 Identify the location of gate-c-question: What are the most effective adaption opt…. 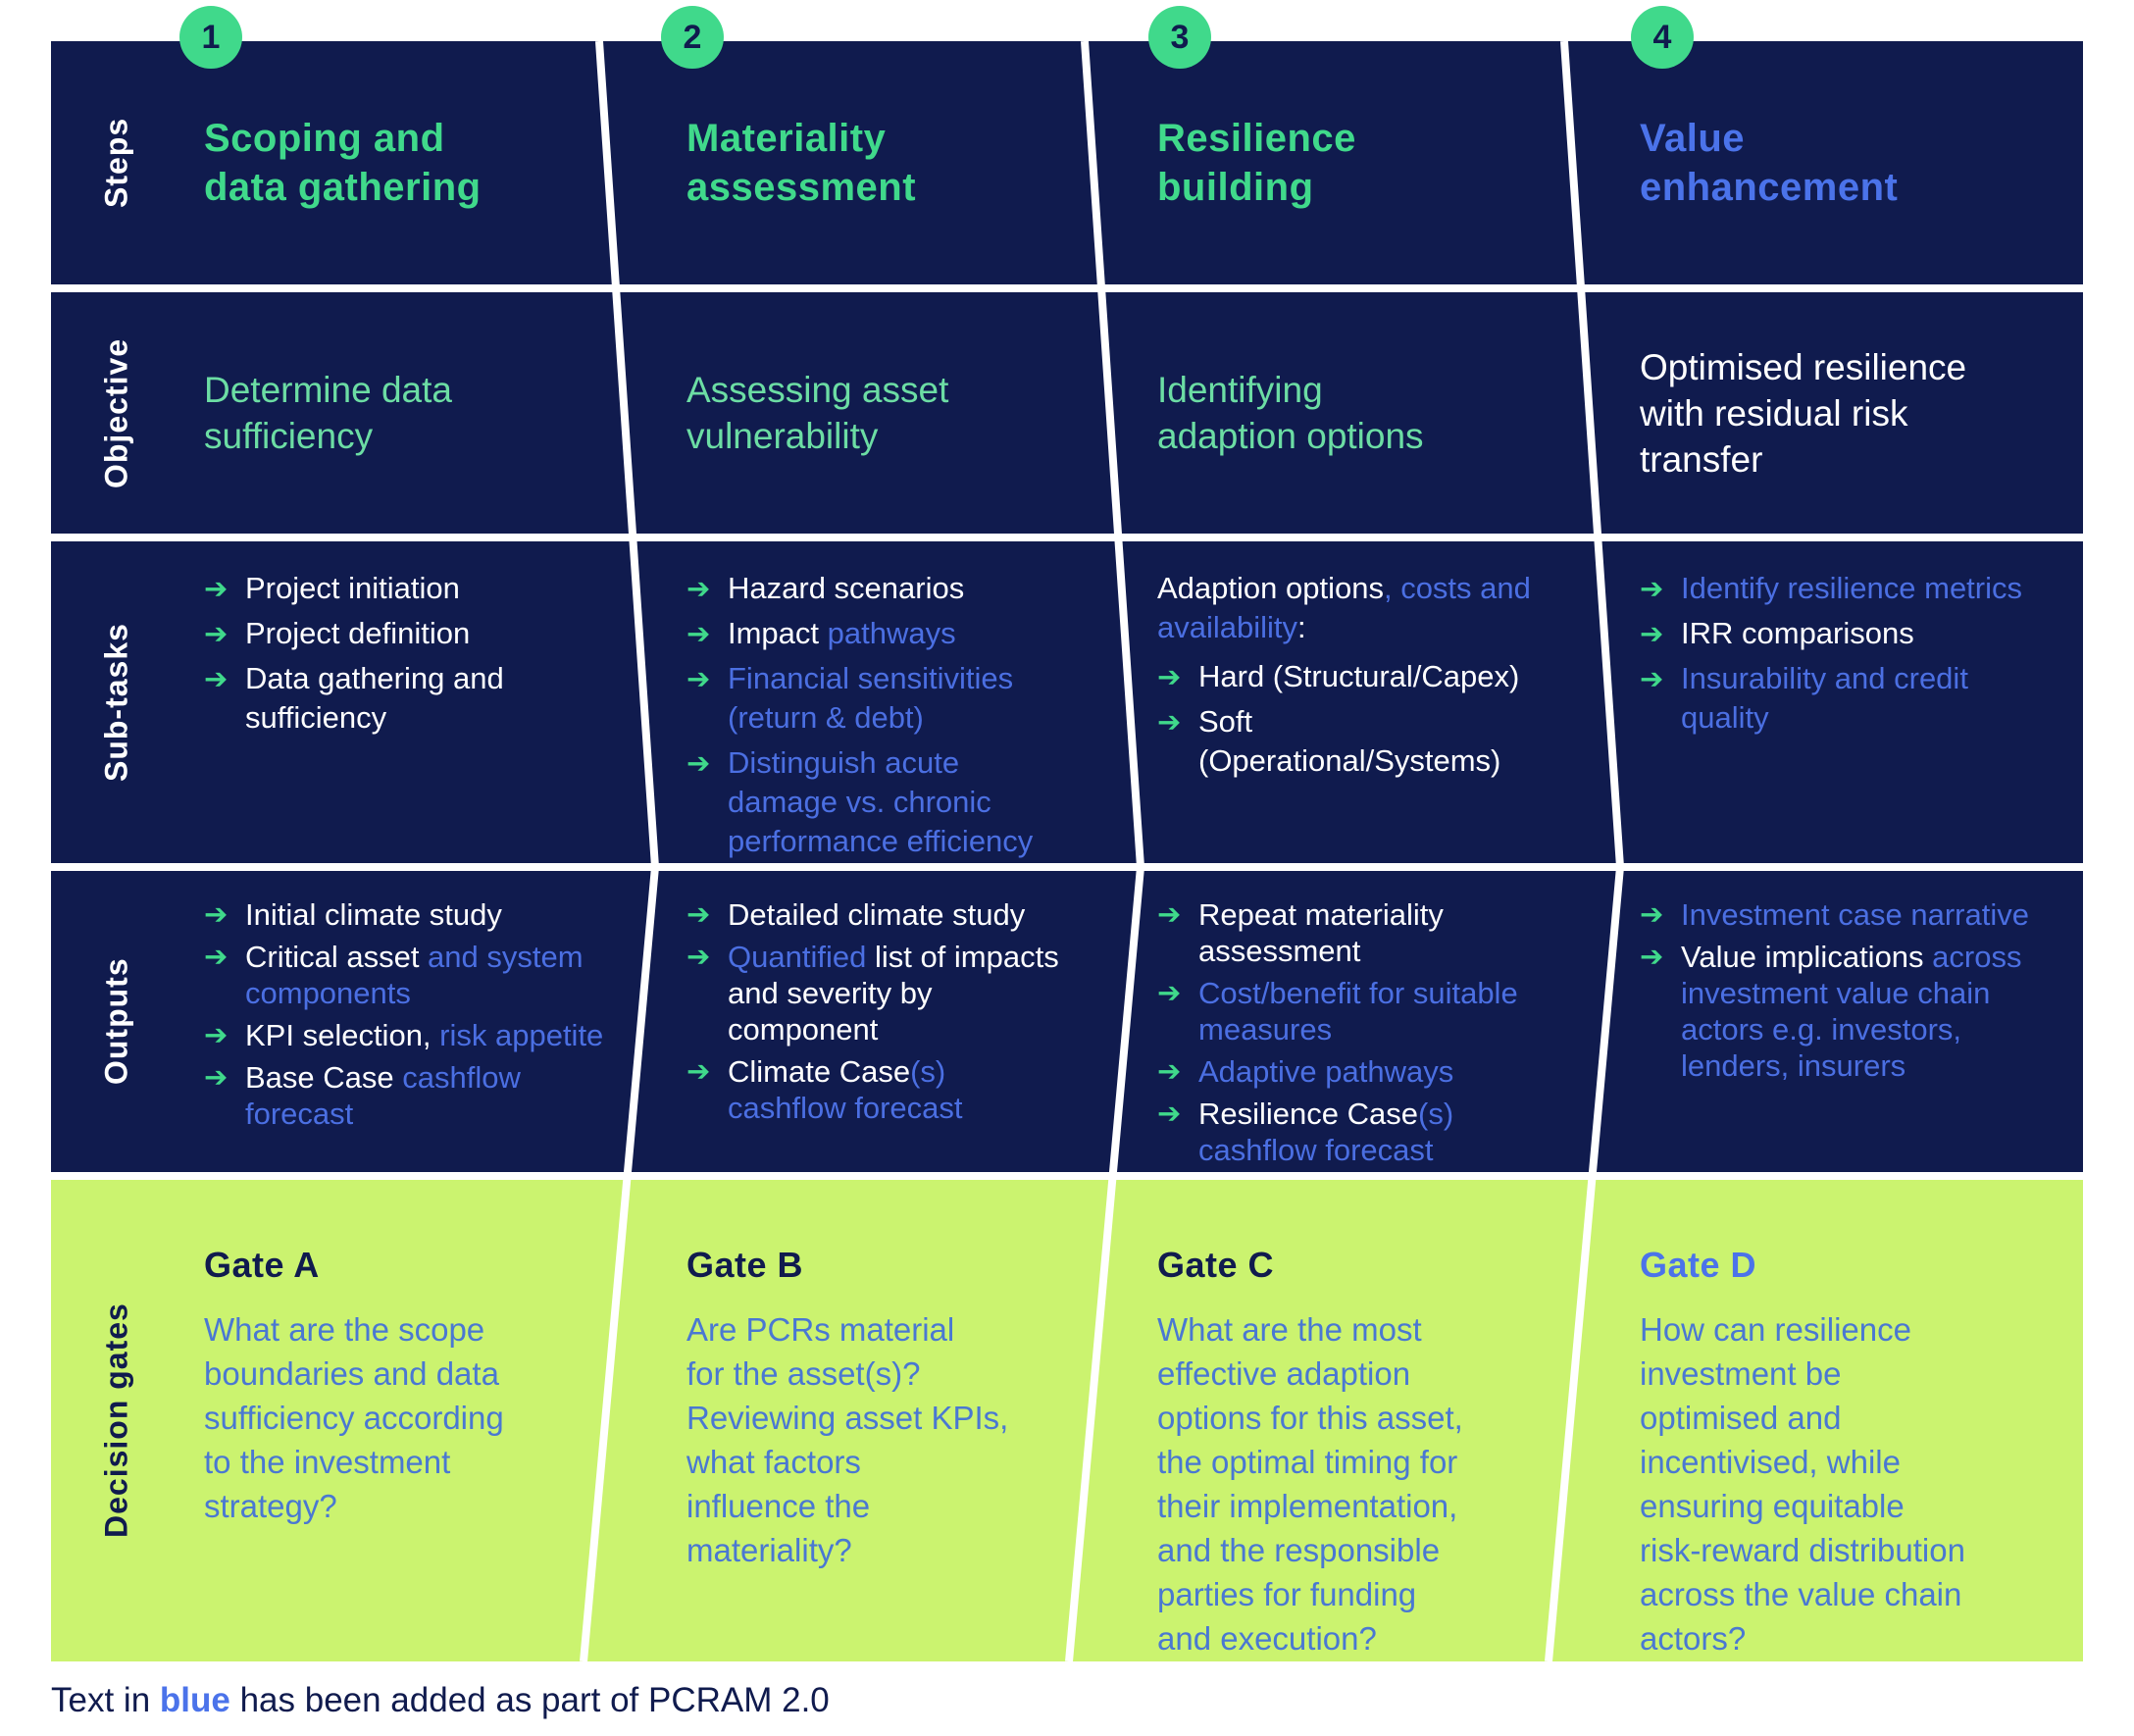
(1310, 1484).